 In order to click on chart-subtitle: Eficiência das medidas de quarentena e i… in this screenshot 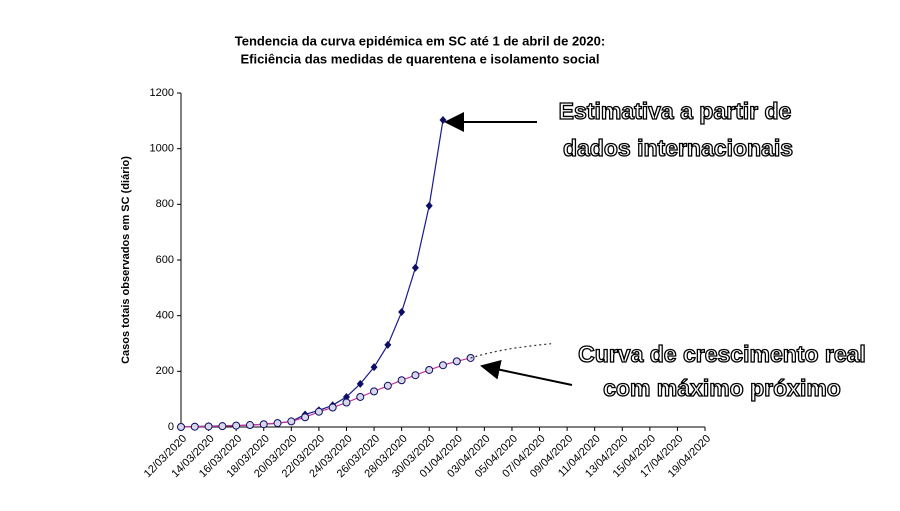, I will do `click(419, 58)`.